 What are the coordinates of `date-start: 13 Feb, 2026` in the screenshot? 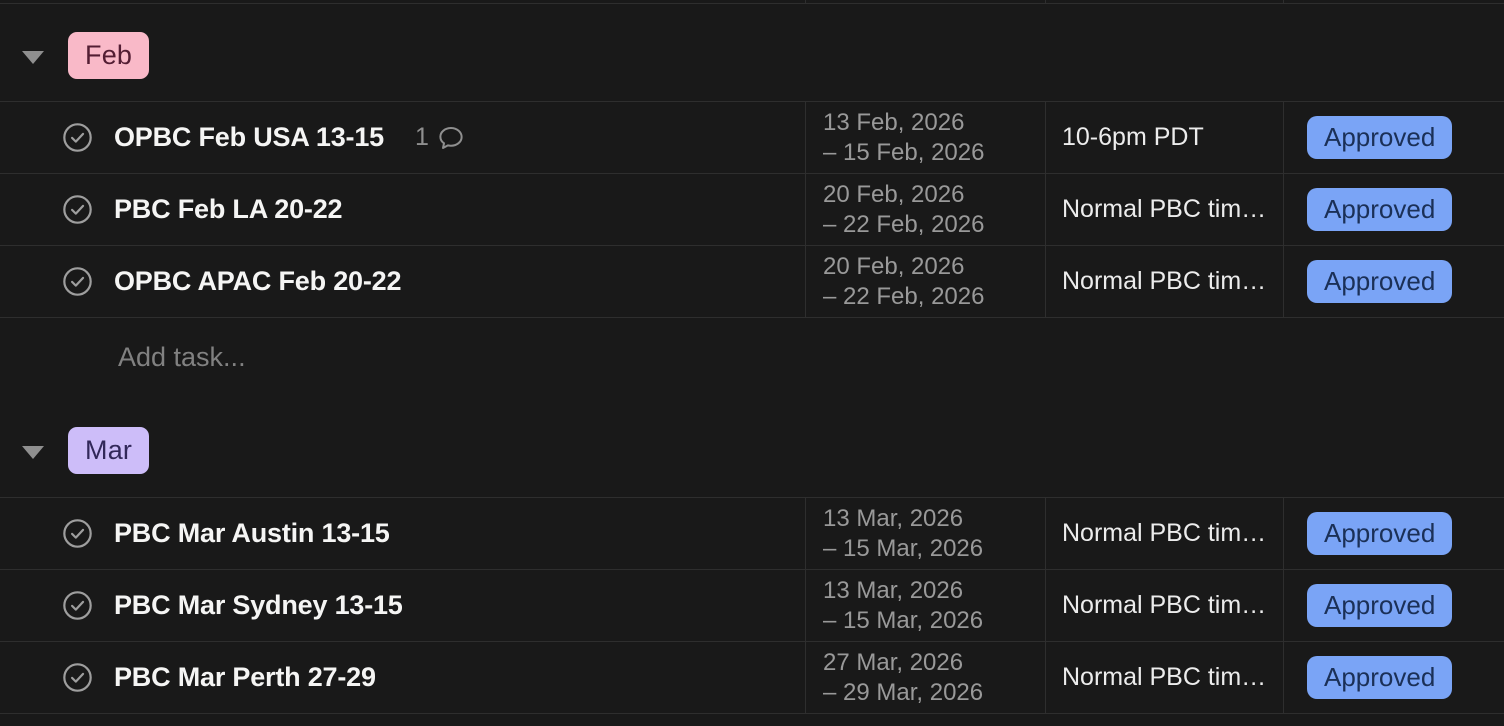 It's located at (894, 122).